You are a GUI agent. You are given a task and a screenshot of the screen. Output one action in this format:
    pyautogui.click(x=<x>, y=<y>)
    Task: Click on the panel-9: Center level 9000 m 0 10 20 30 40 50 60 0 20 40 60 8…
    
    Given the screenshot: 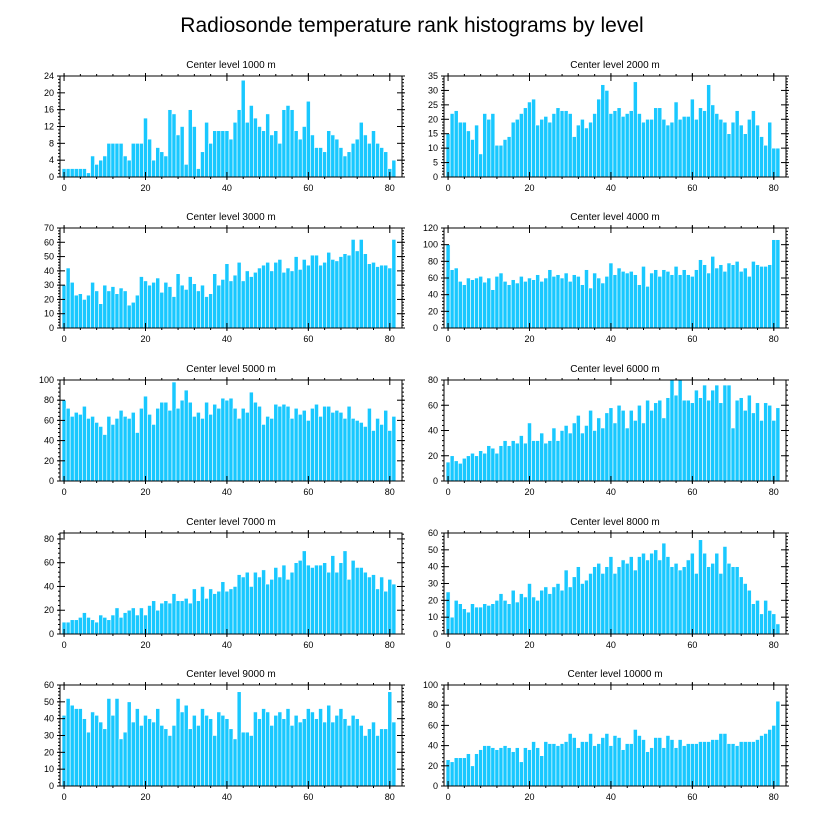 What is the action you would take?
    pyautogui.click(x=224, y=735)
    